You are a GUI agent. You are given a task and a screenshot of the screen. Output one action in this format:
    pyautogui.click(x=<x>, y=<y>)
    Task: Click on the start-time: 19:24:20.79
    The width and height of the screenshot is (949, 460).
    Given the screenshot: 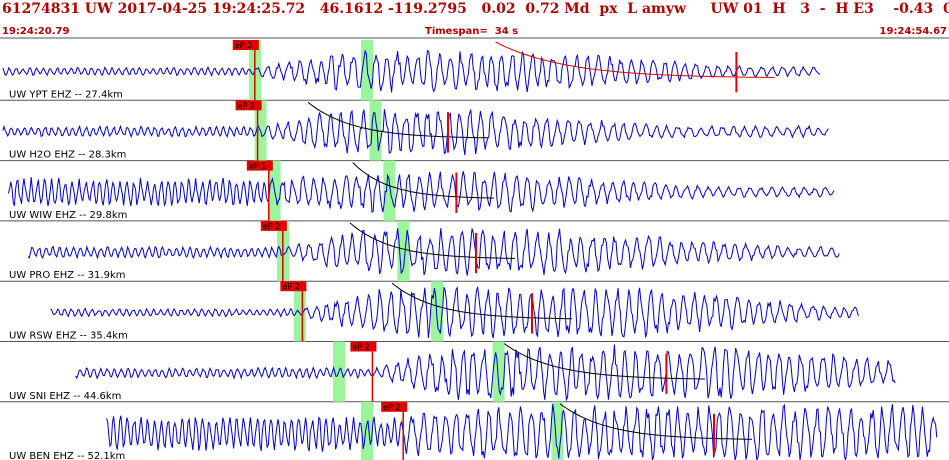 What is the action you would take?
    pyautogui.click(x=36, y=31)
    